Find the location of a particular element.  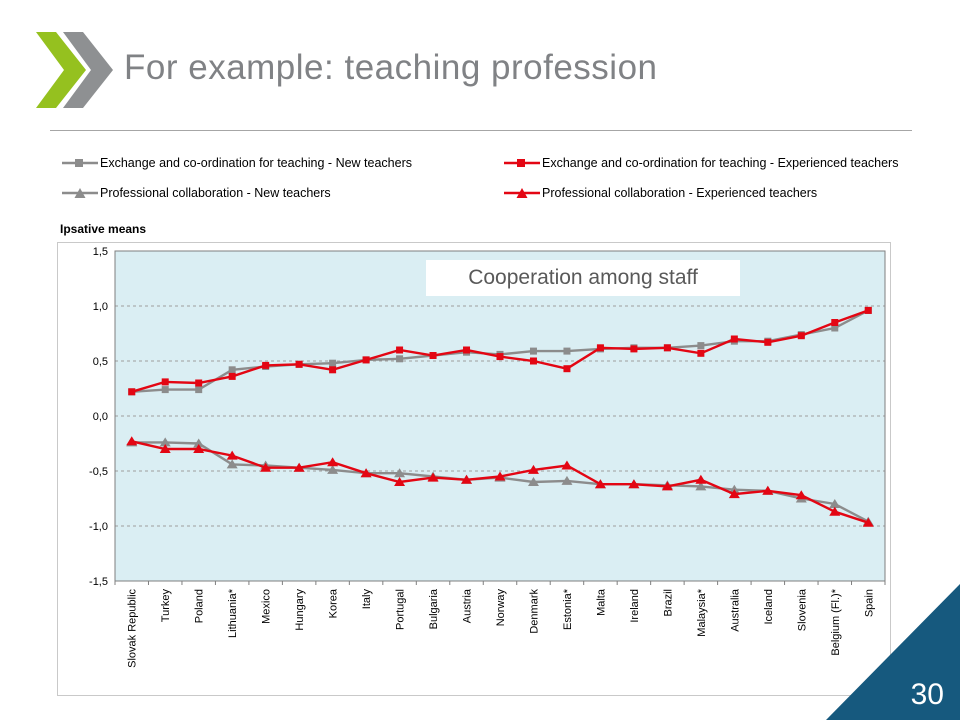

svg-text: Italy is located at coordinates (367, 599).